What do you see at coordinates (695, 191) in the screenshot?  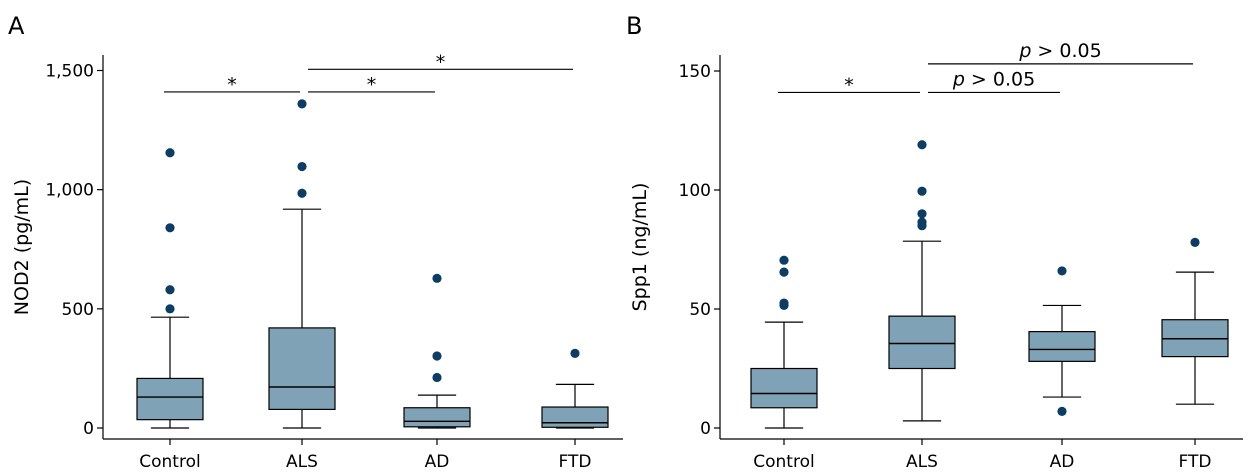 I see `y-tick-label: 100` at bounding box center [695, 191].